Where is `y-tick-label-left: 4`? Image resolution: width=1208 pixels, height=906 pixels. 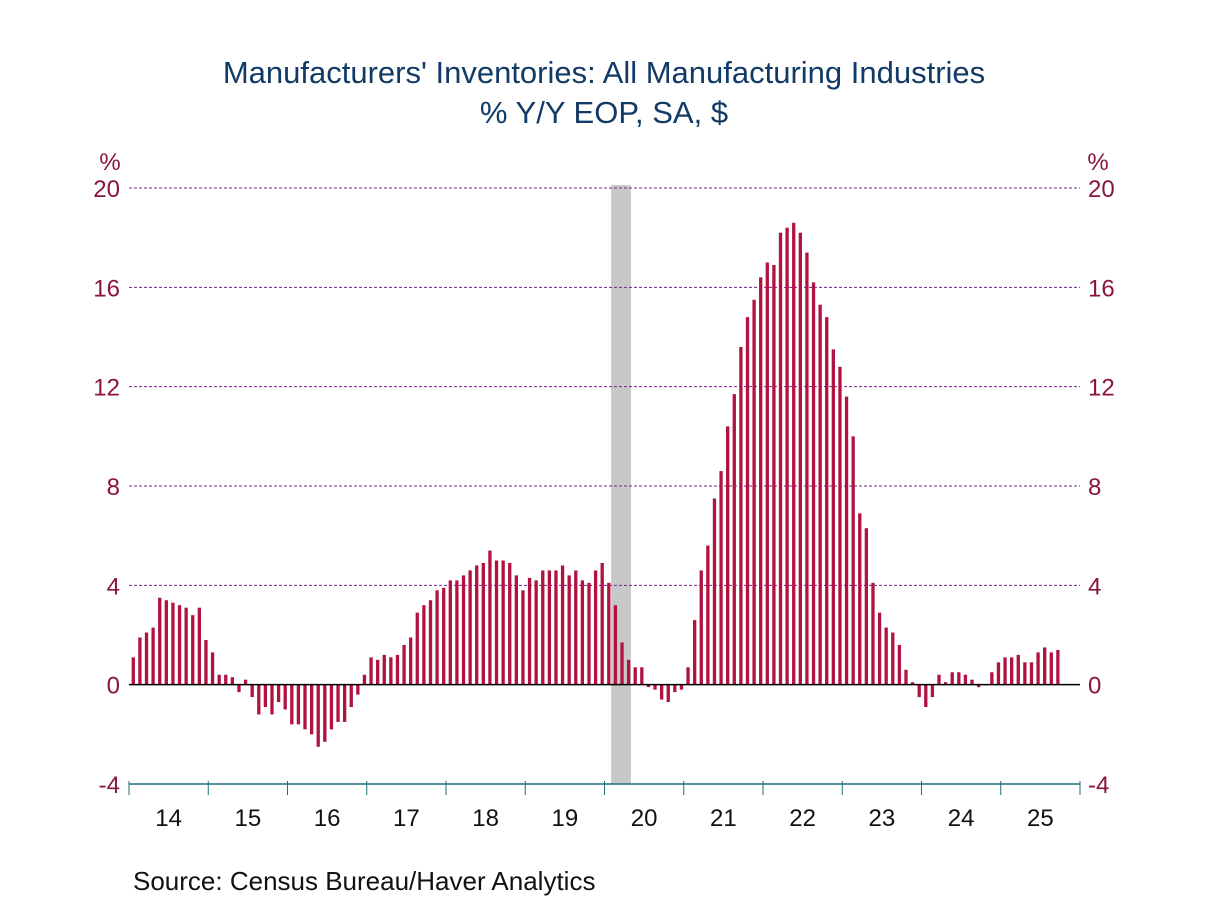
y-tick-label-left: 4 is located at coordinates (113, 586).